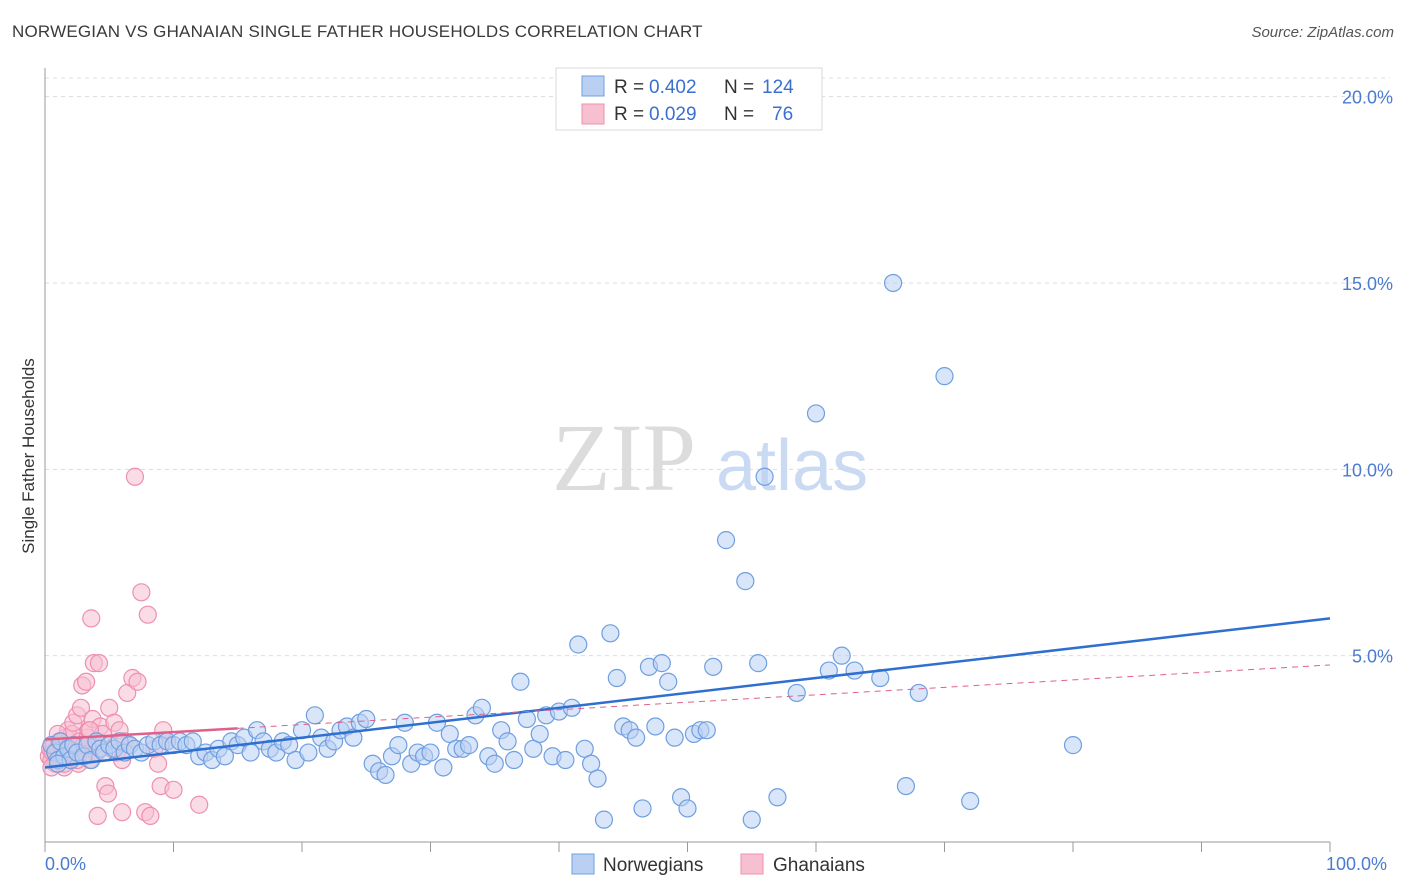 Image resolution: width=1406 pixels, height=892 pixels. I want to click on ghanaians-points, so click(124, 646).